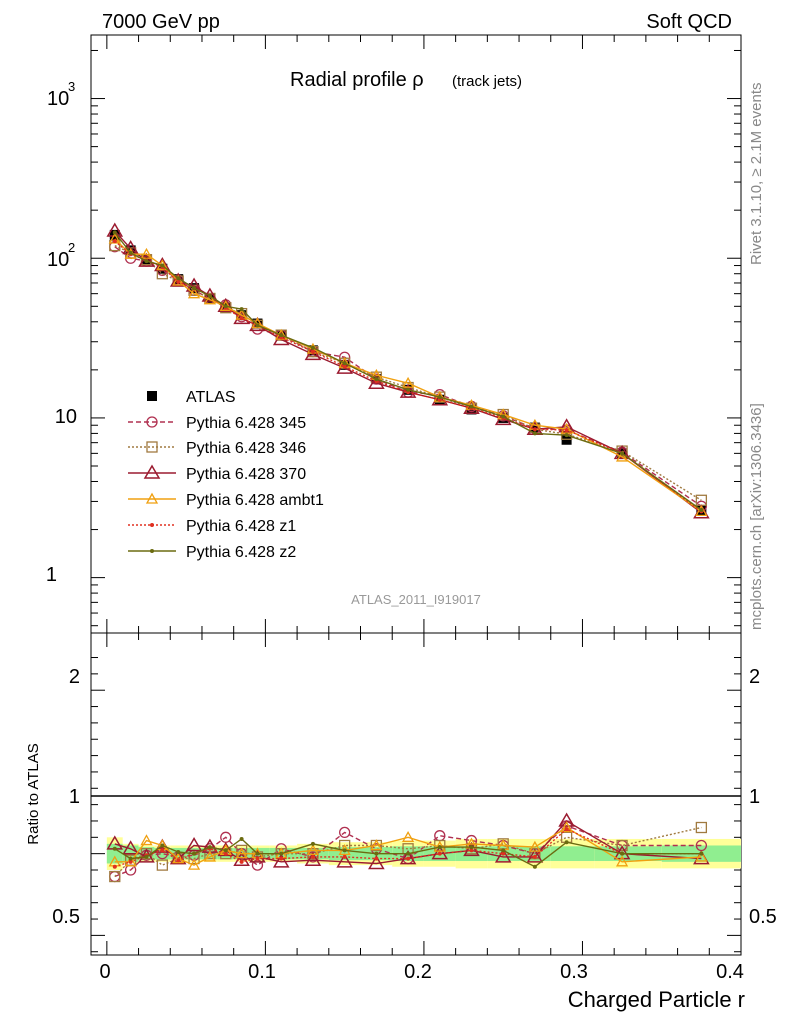 The image size is (786, 1024). What do you see at coordinates (162, 853) in the screenshot?
I see `band-inner` at bounding box center [162, 853].